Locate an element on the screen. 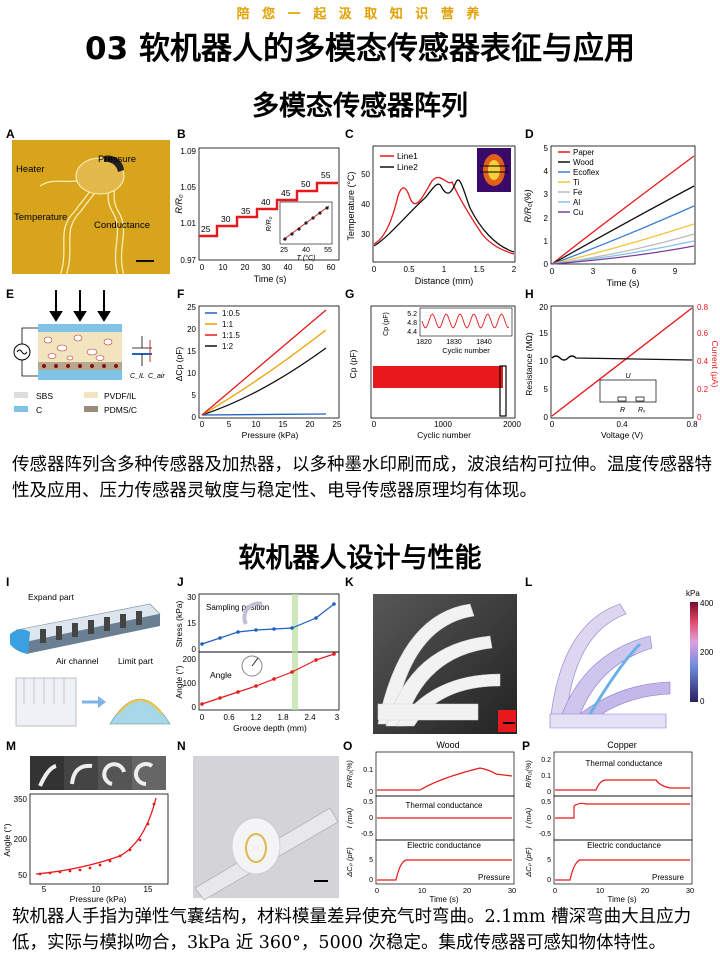 The width and height of the screenshot is (720, 960). j-note-angle: Angle is located at coordinates (221, 675).